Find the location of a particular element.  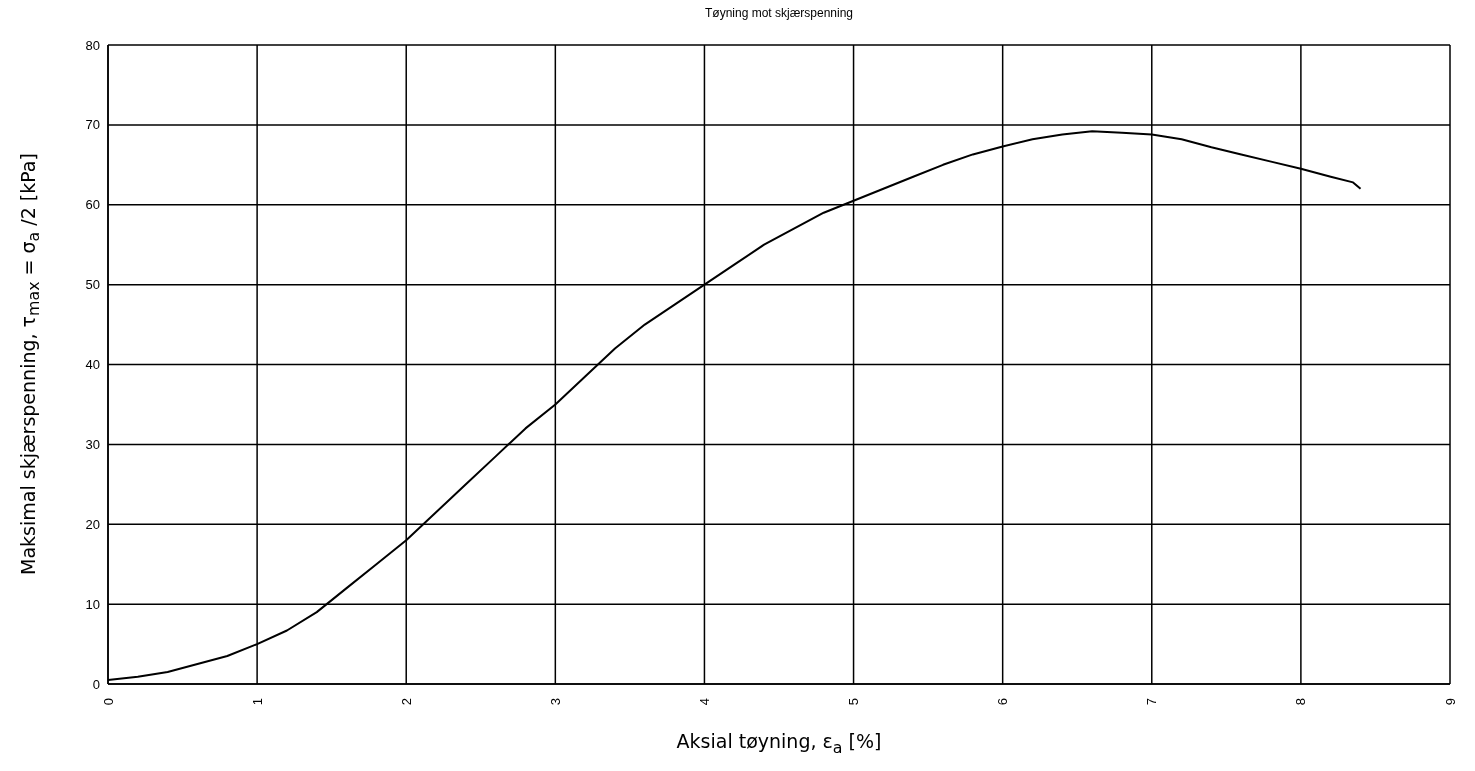

y-tick-label: 20 is located at coordinates (92, 524).